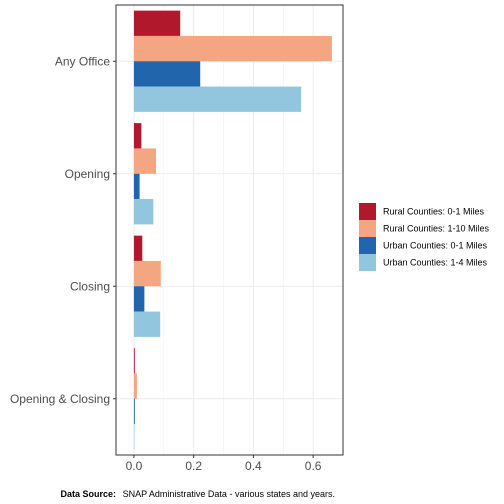 This screenshot has width=504, height=504. What do you see at coordinates (82, 61) in the screenshot?
I see `y-tick-label: Any Office` at bounding box center [82, 61].